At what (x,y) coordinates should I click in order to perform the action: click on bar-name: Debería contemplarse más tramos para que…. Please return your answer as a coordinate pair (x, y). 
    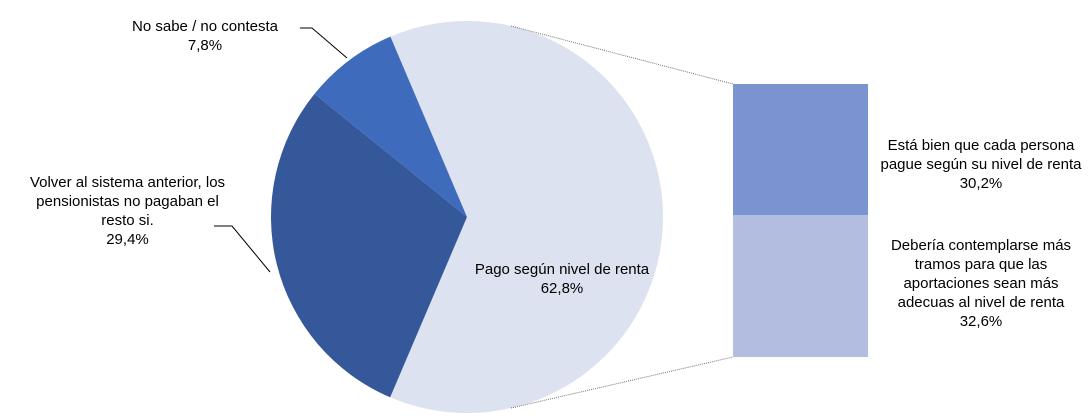
    Looking at the image, I should click on (981, 274).